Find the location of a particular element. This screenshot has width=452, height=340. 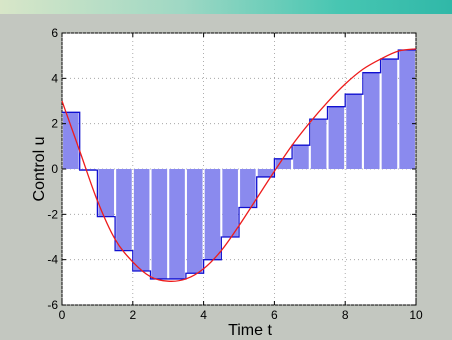

x-axis-label: Time t is located at coordinates (250, 330).